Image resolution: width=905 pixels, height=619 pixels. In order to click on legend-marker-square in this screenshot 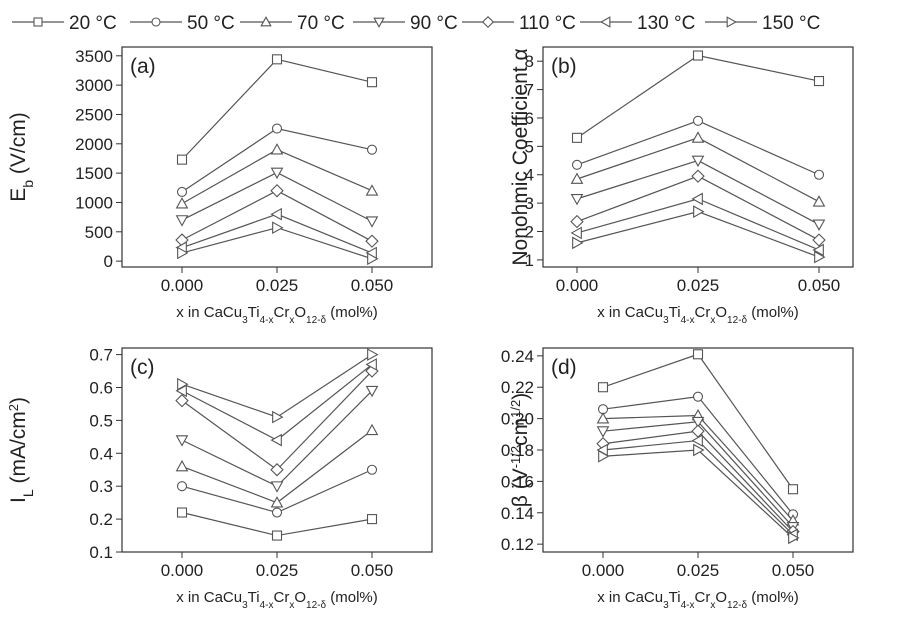, I will do `click(38, 22)`.